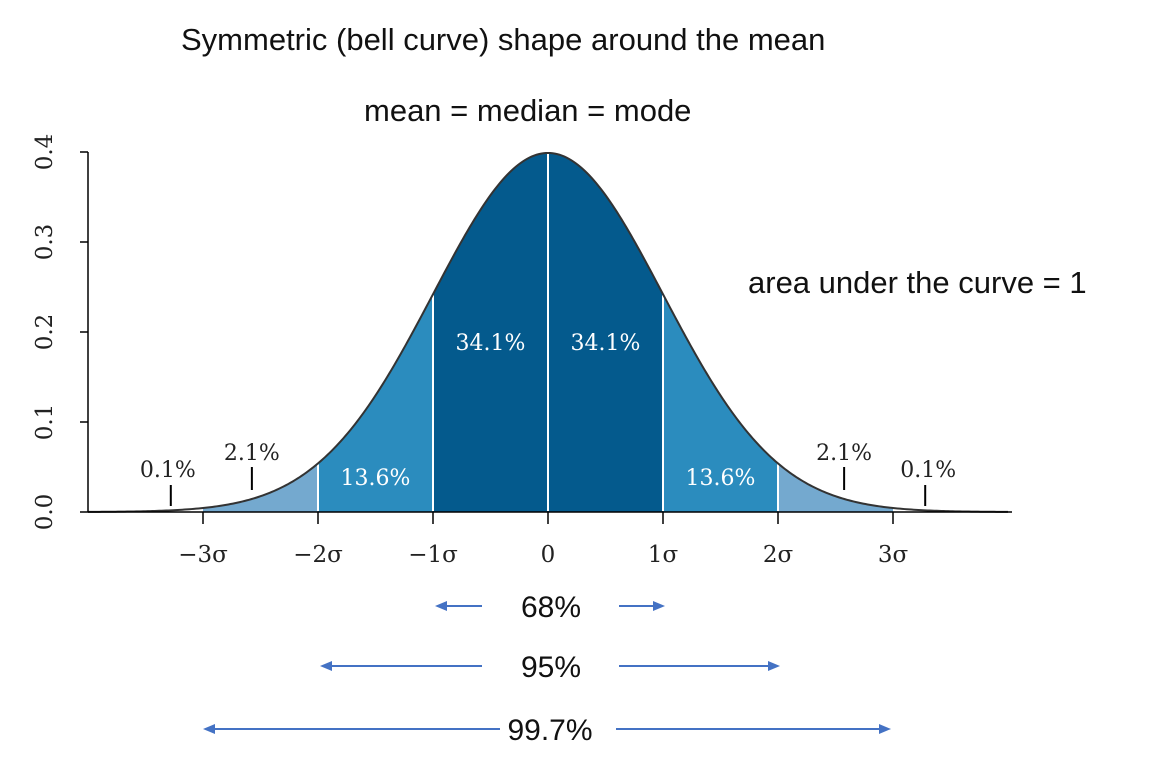 Image resolution: width=1168 pixels, height=758 pixels. Describe the element at coordinates (318, 555) in the screenshot. I see `x-tick-label-1: −2σ` at that location.